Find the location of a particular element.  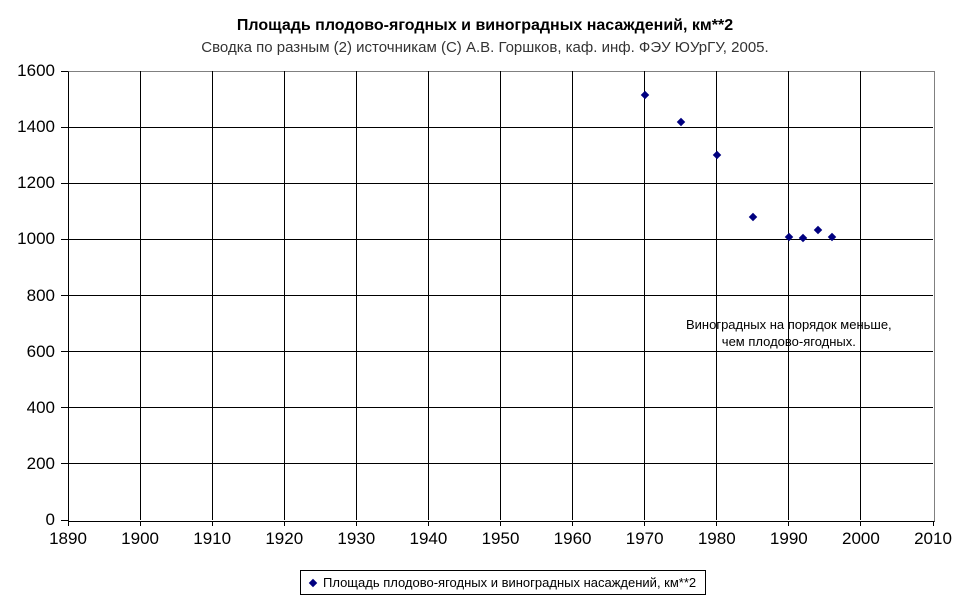

x-axis-tick-label: 1950 is located at coordinates (500, 538).